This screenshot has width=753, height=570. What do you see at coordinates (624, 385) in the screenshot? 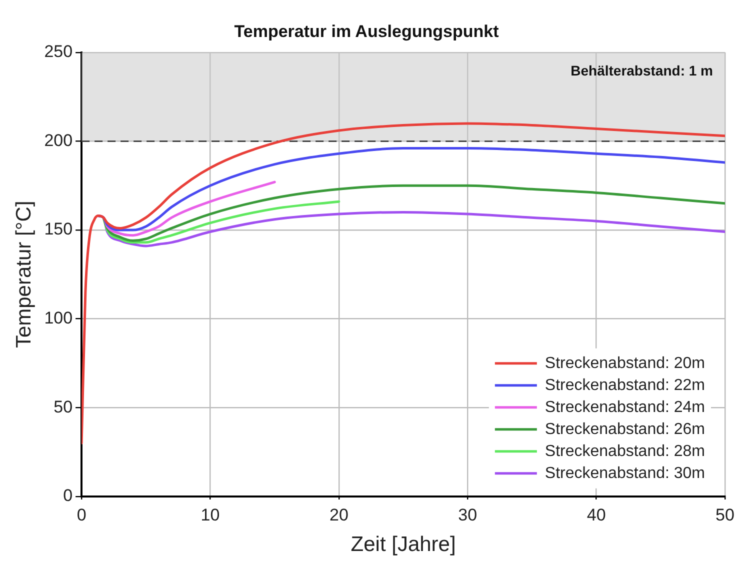
I see `legend-label: Streckenabstand: 22m` at bounding box center [624, 385].